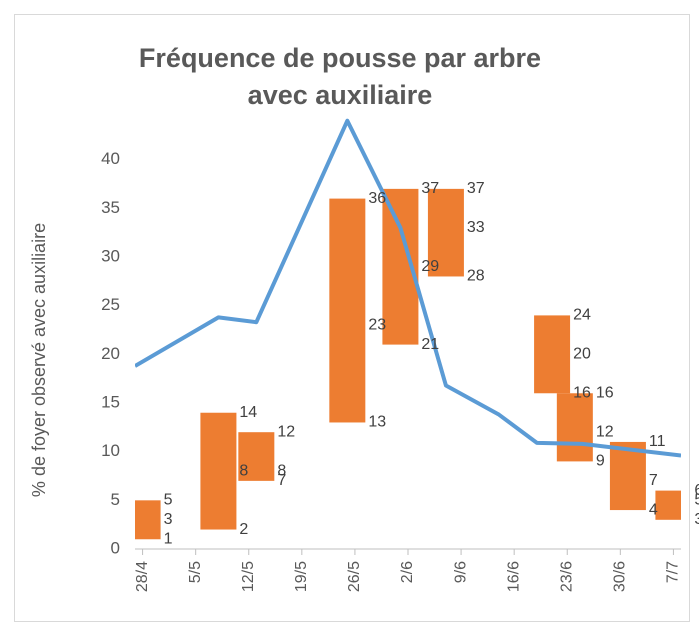 The height and width of the screenshot is (626, 699). Describe the element at coordinates (430, 266) in the screenshot. I see `data-label: 29` at that location.